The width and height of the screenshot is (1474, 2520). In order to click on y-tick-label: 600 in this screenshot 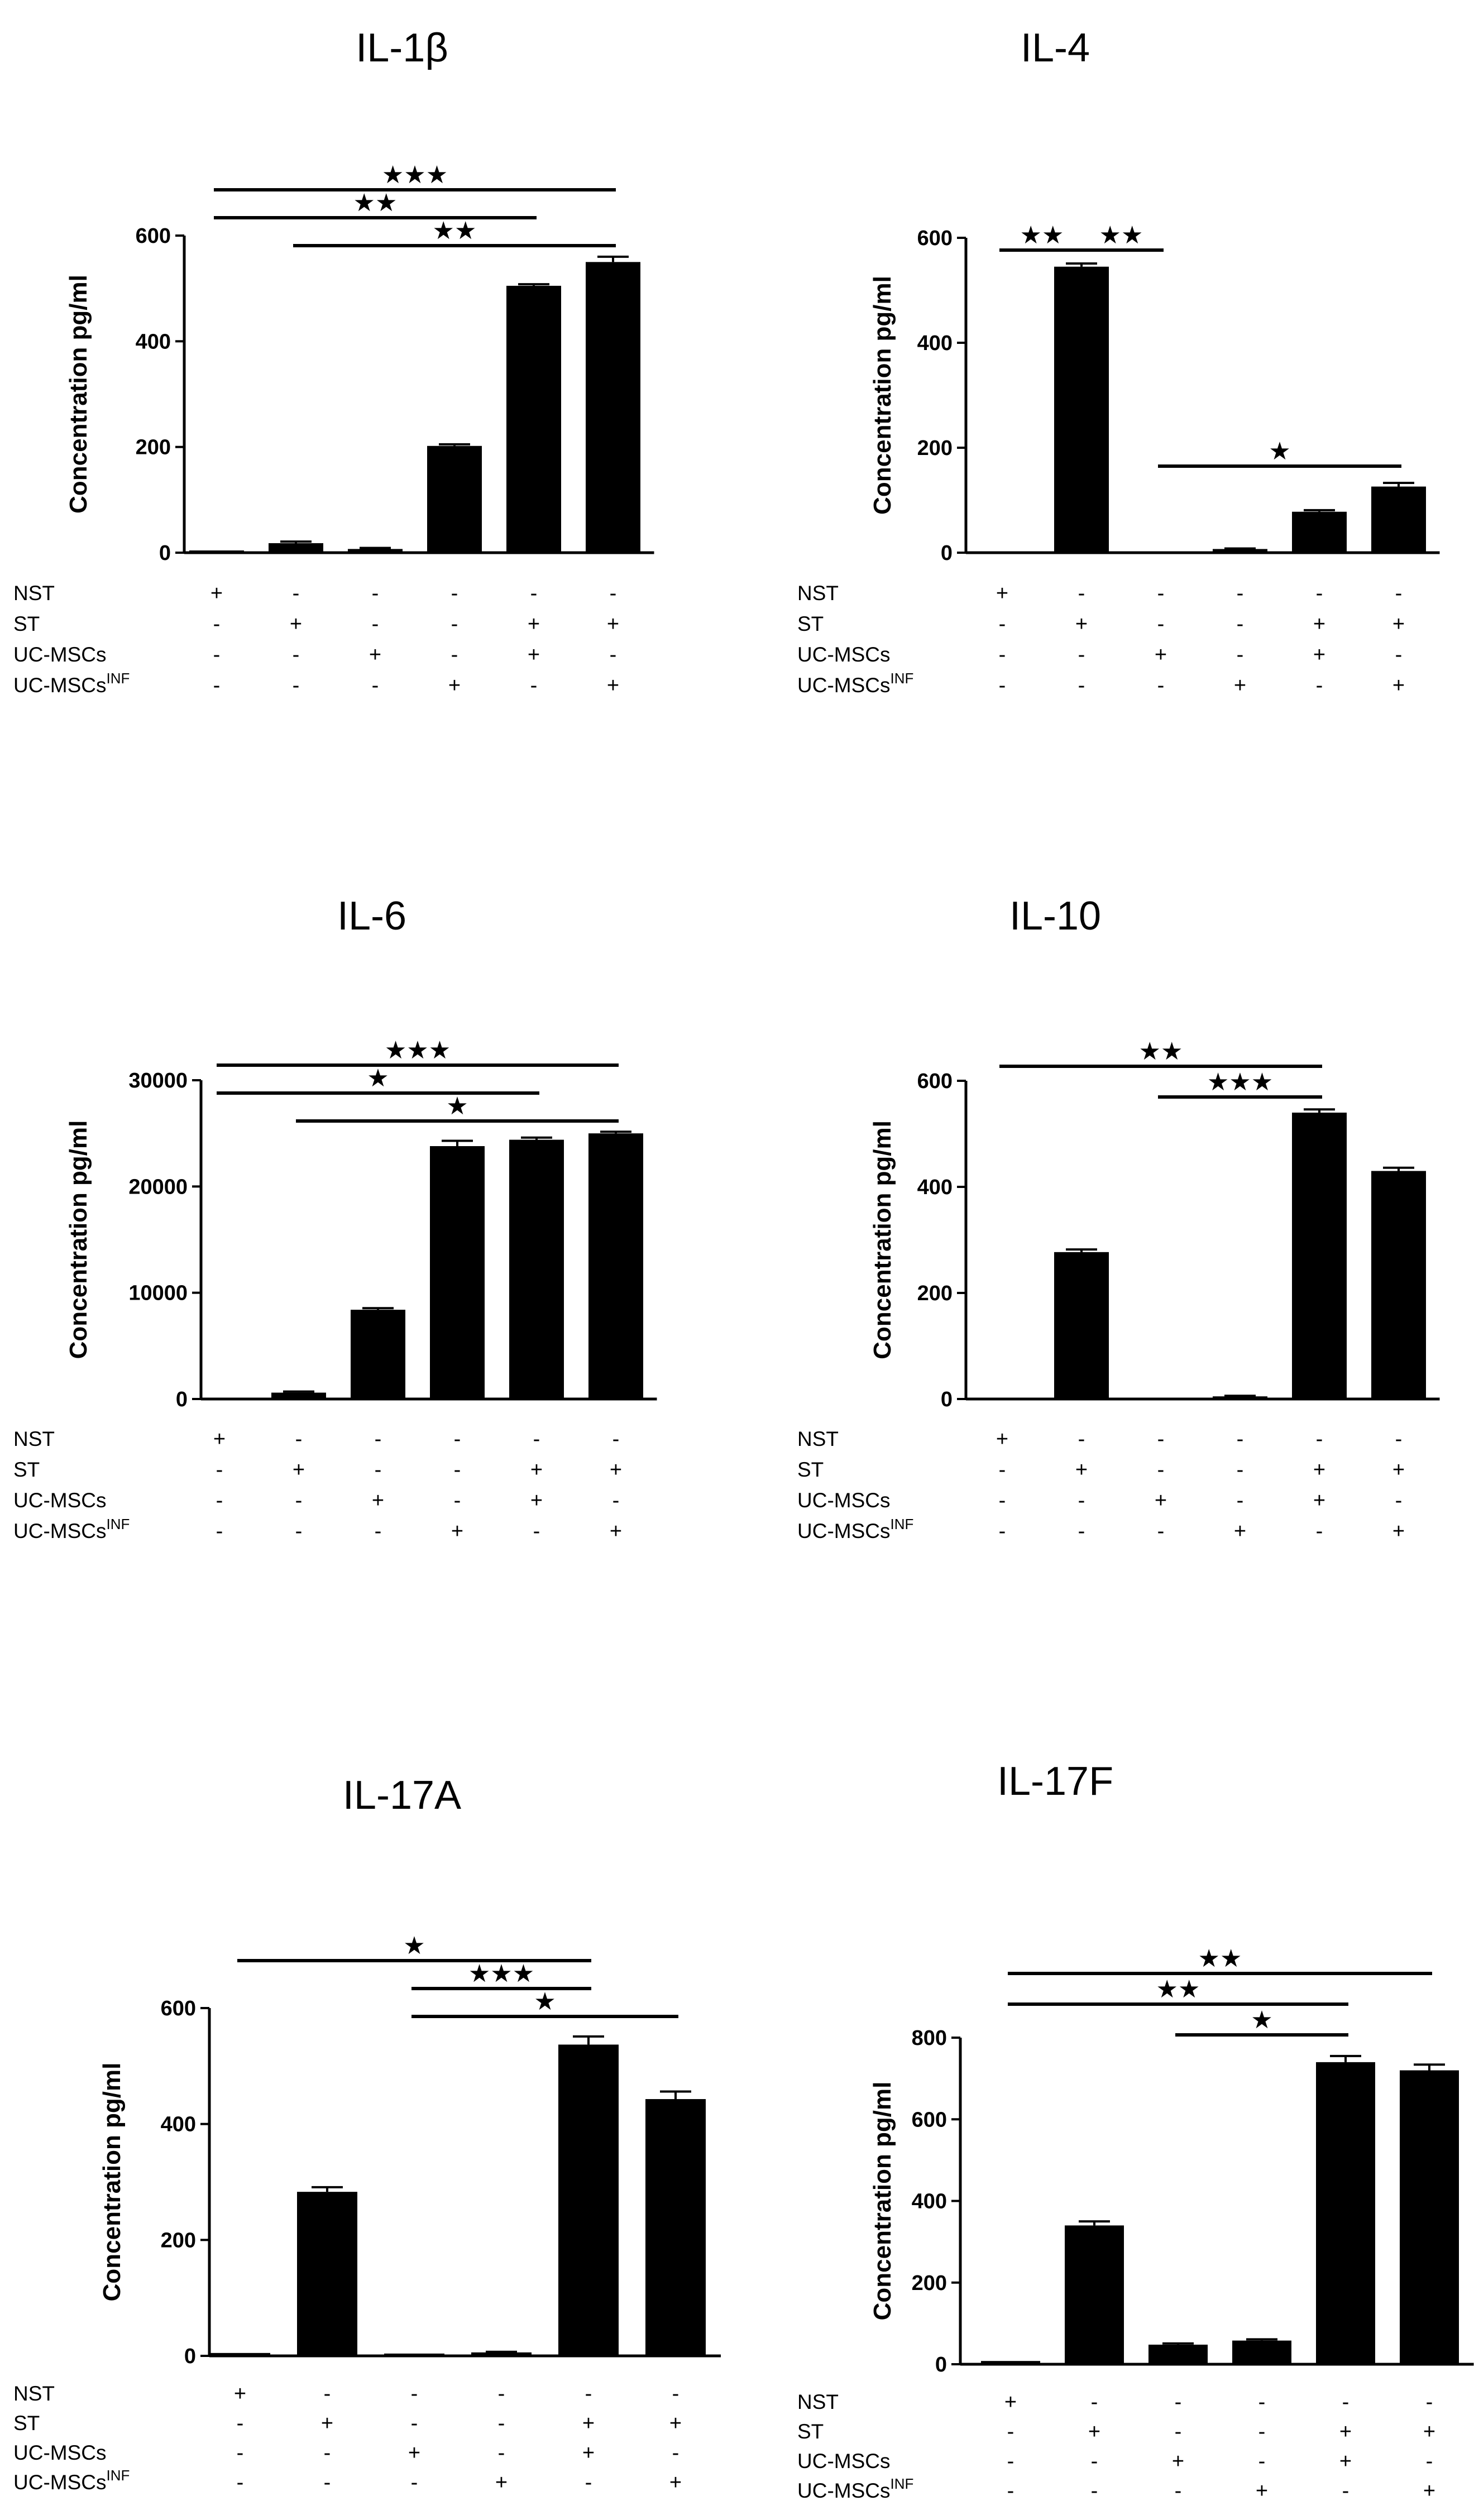, I will do `click(930, 2119)`.